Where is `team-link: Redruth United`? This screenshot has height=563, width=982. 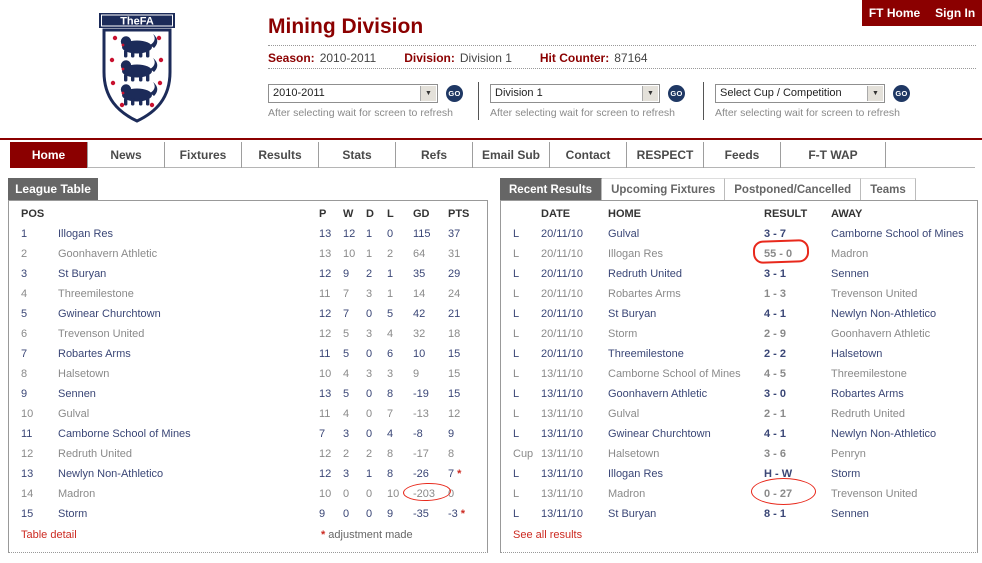 team-link: Redruth United is located at coordinates (95, 454).